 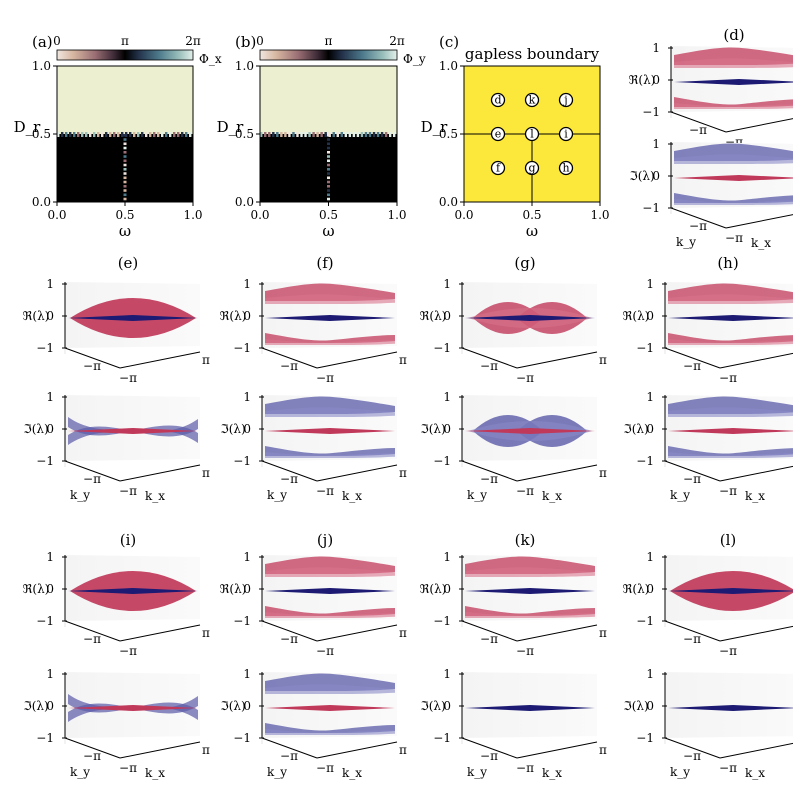 What do you see at coordinates (414, 59) in the screenshot?
I see `colorbar-label: Φ_y` at bounding box center [414, 59].